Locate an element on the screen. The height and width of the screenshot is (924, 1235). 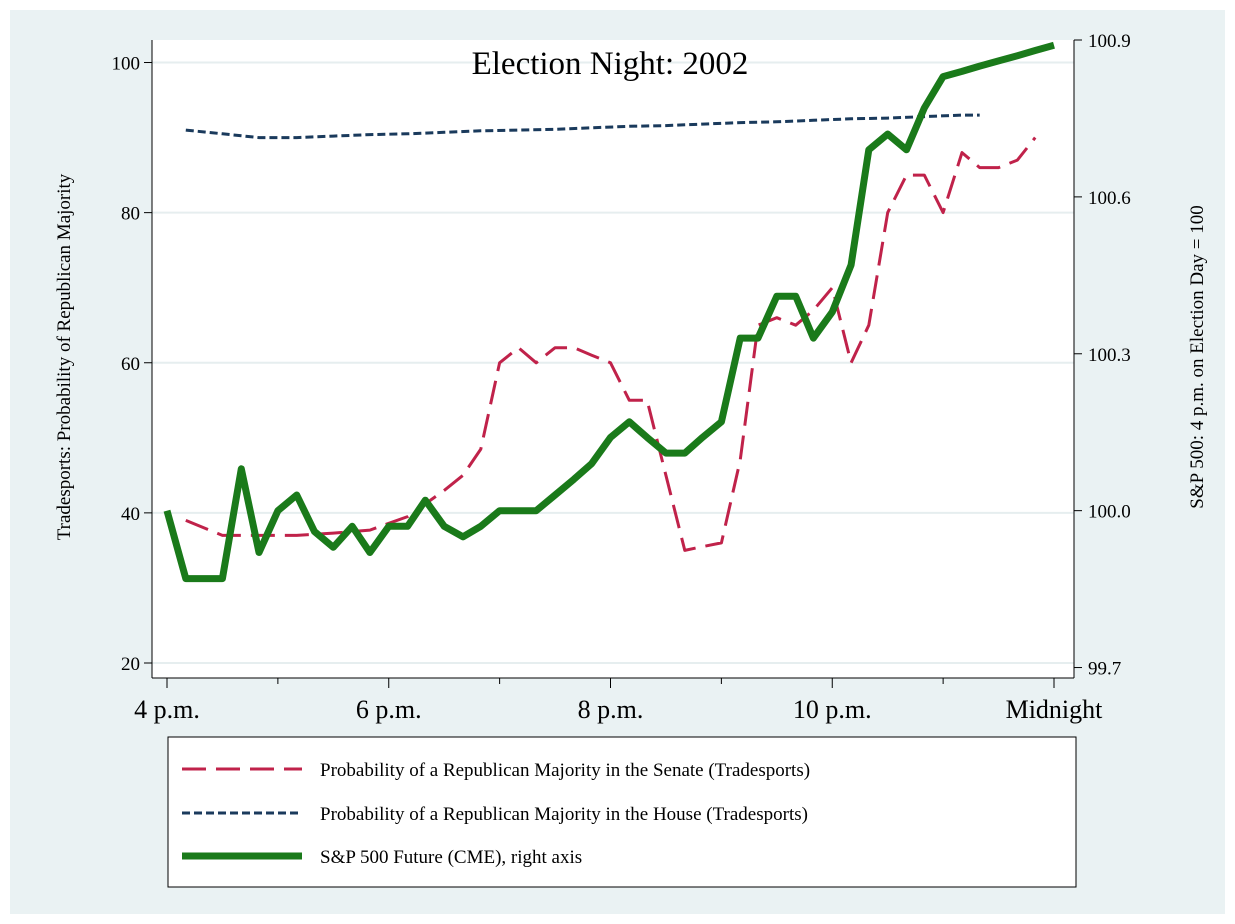
x-tick-label: 4 p.m. is located at coordinates (167, 709).